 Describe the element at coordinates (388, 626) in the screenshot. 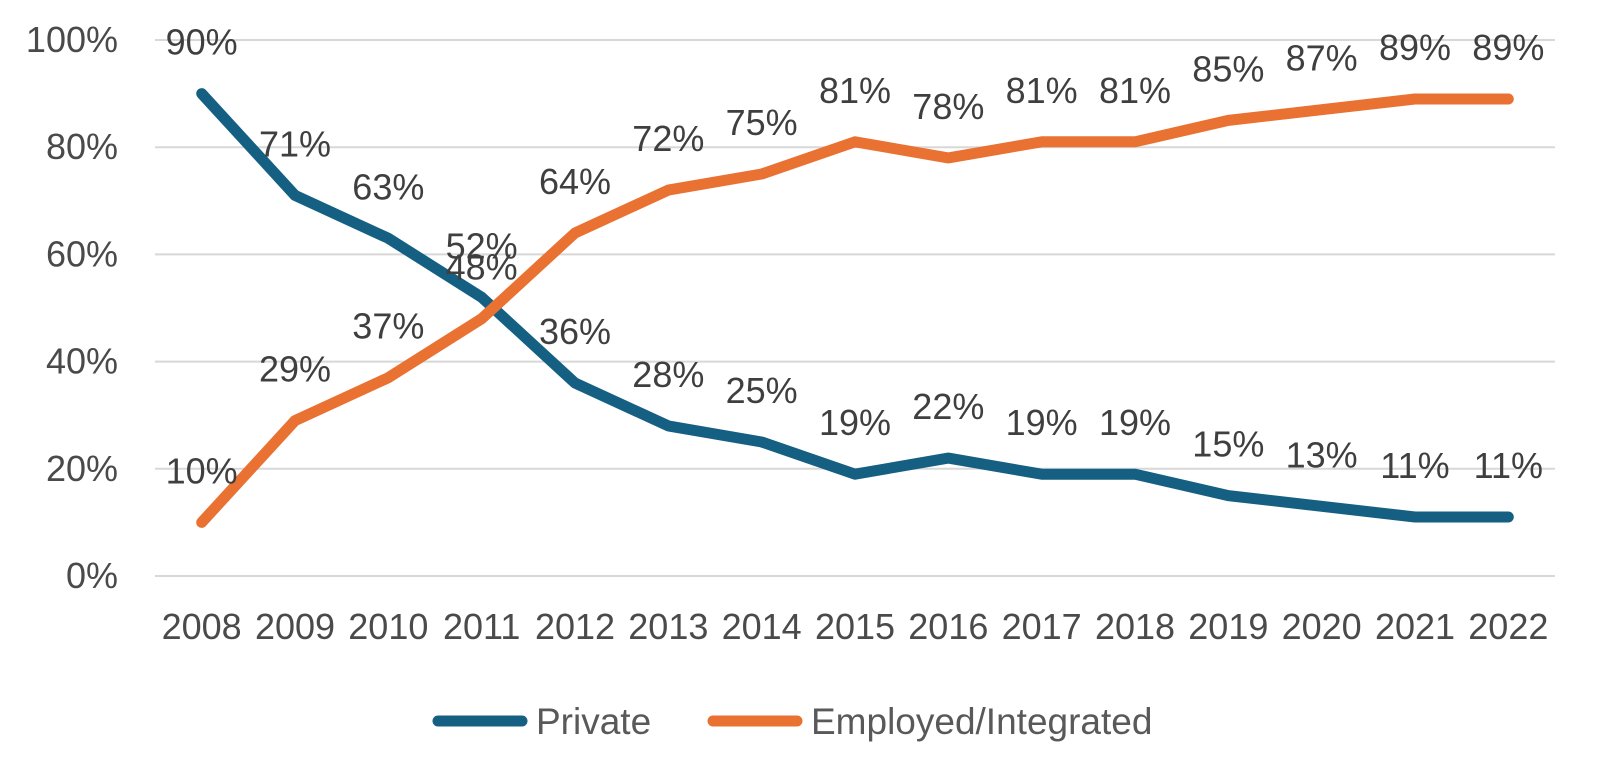

I see `x-axis-tick-label: 2010` at that location.